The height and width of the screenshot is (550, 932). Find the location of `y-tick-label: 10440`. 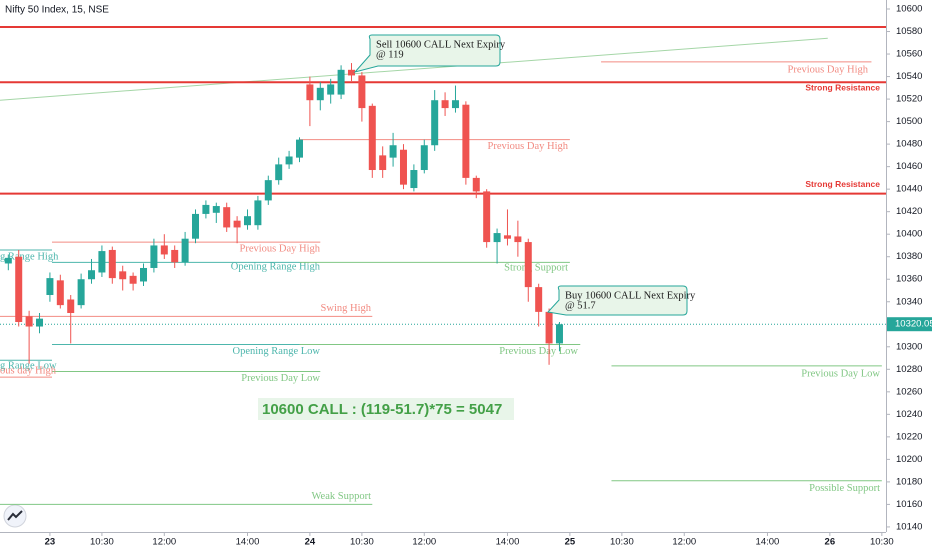

y-tick-label: 10440 is located at coordinates (909, 189).